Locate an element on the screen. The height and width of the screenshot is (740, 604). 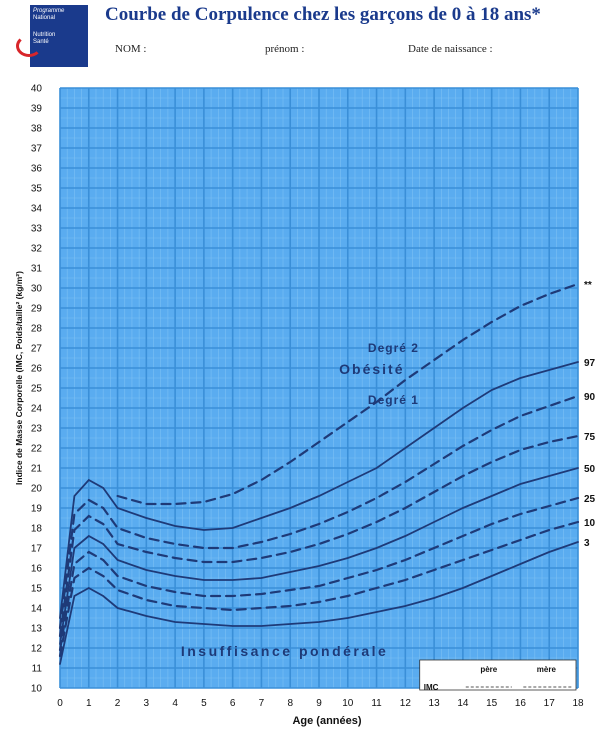
y-tick-label: 22 is located at coordinates (37, 449).